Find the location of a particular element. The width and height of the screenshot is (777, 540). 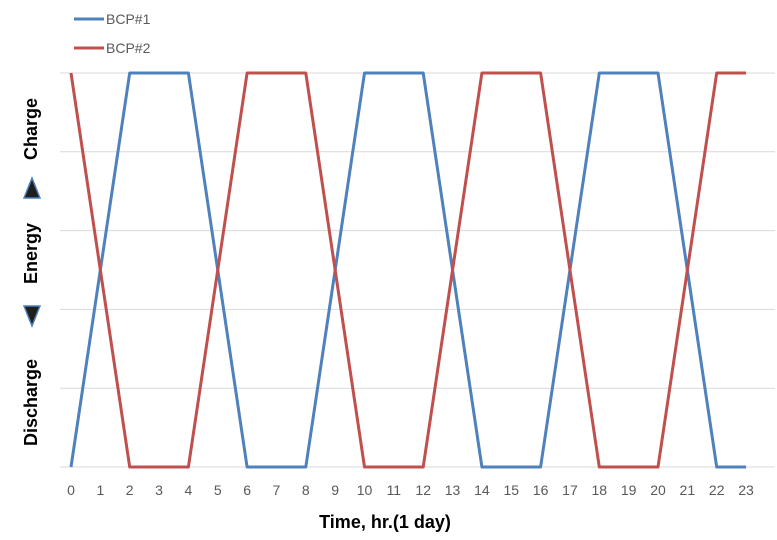

x-tick-label: 21 is located at coordinates (688, 490).